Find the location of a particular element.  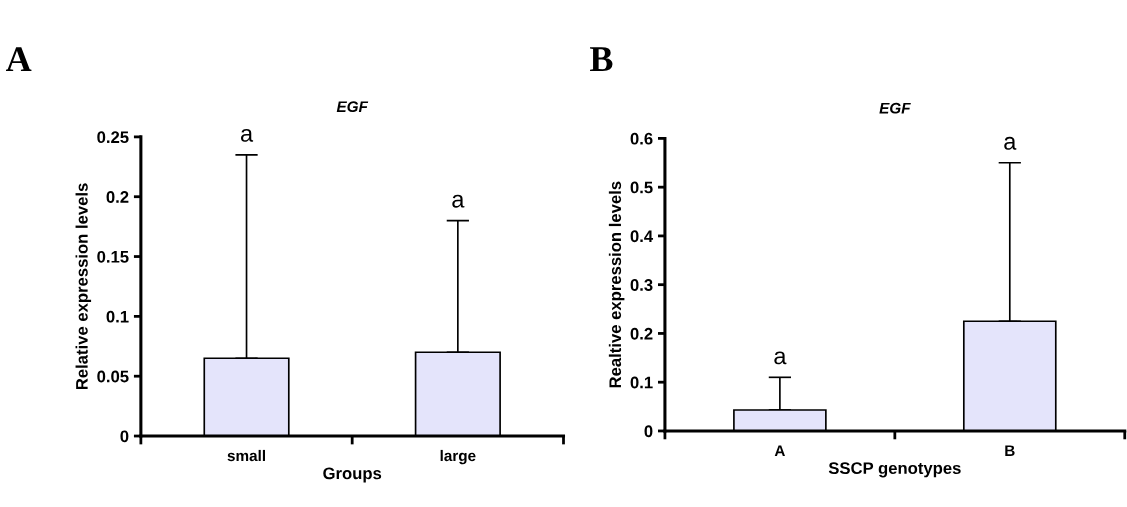

y-tick-label: 0.05 is located at coordinates (113, 376).